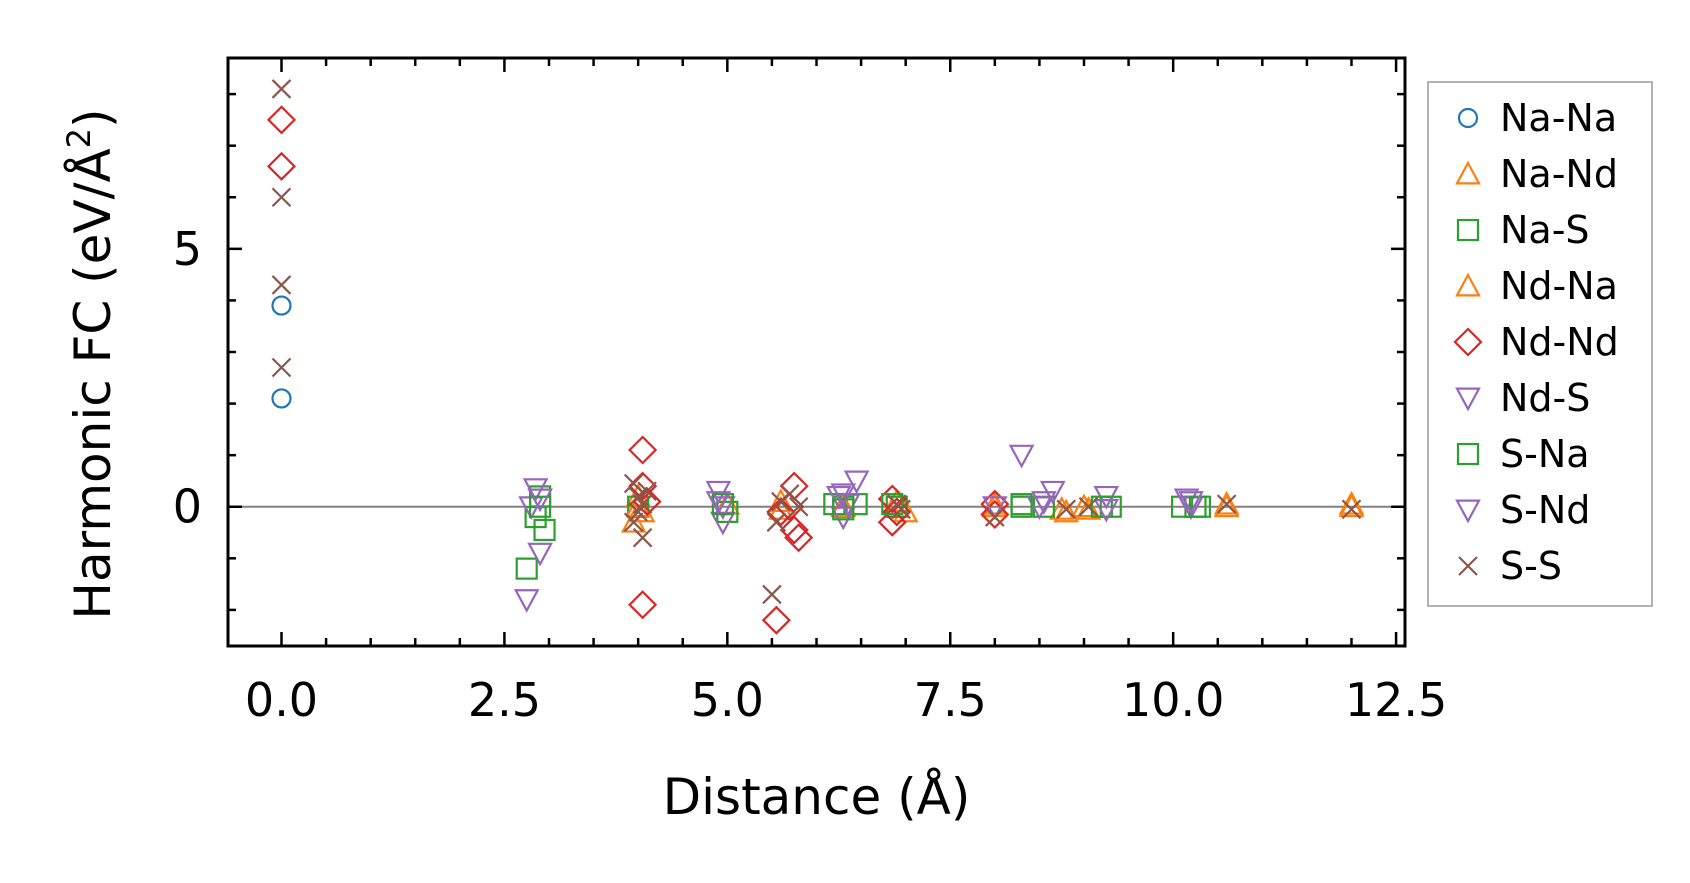  Describe the element at coordinates (504, 700) in the screenshot. I see `x-tick-label: 2.5` at that location.